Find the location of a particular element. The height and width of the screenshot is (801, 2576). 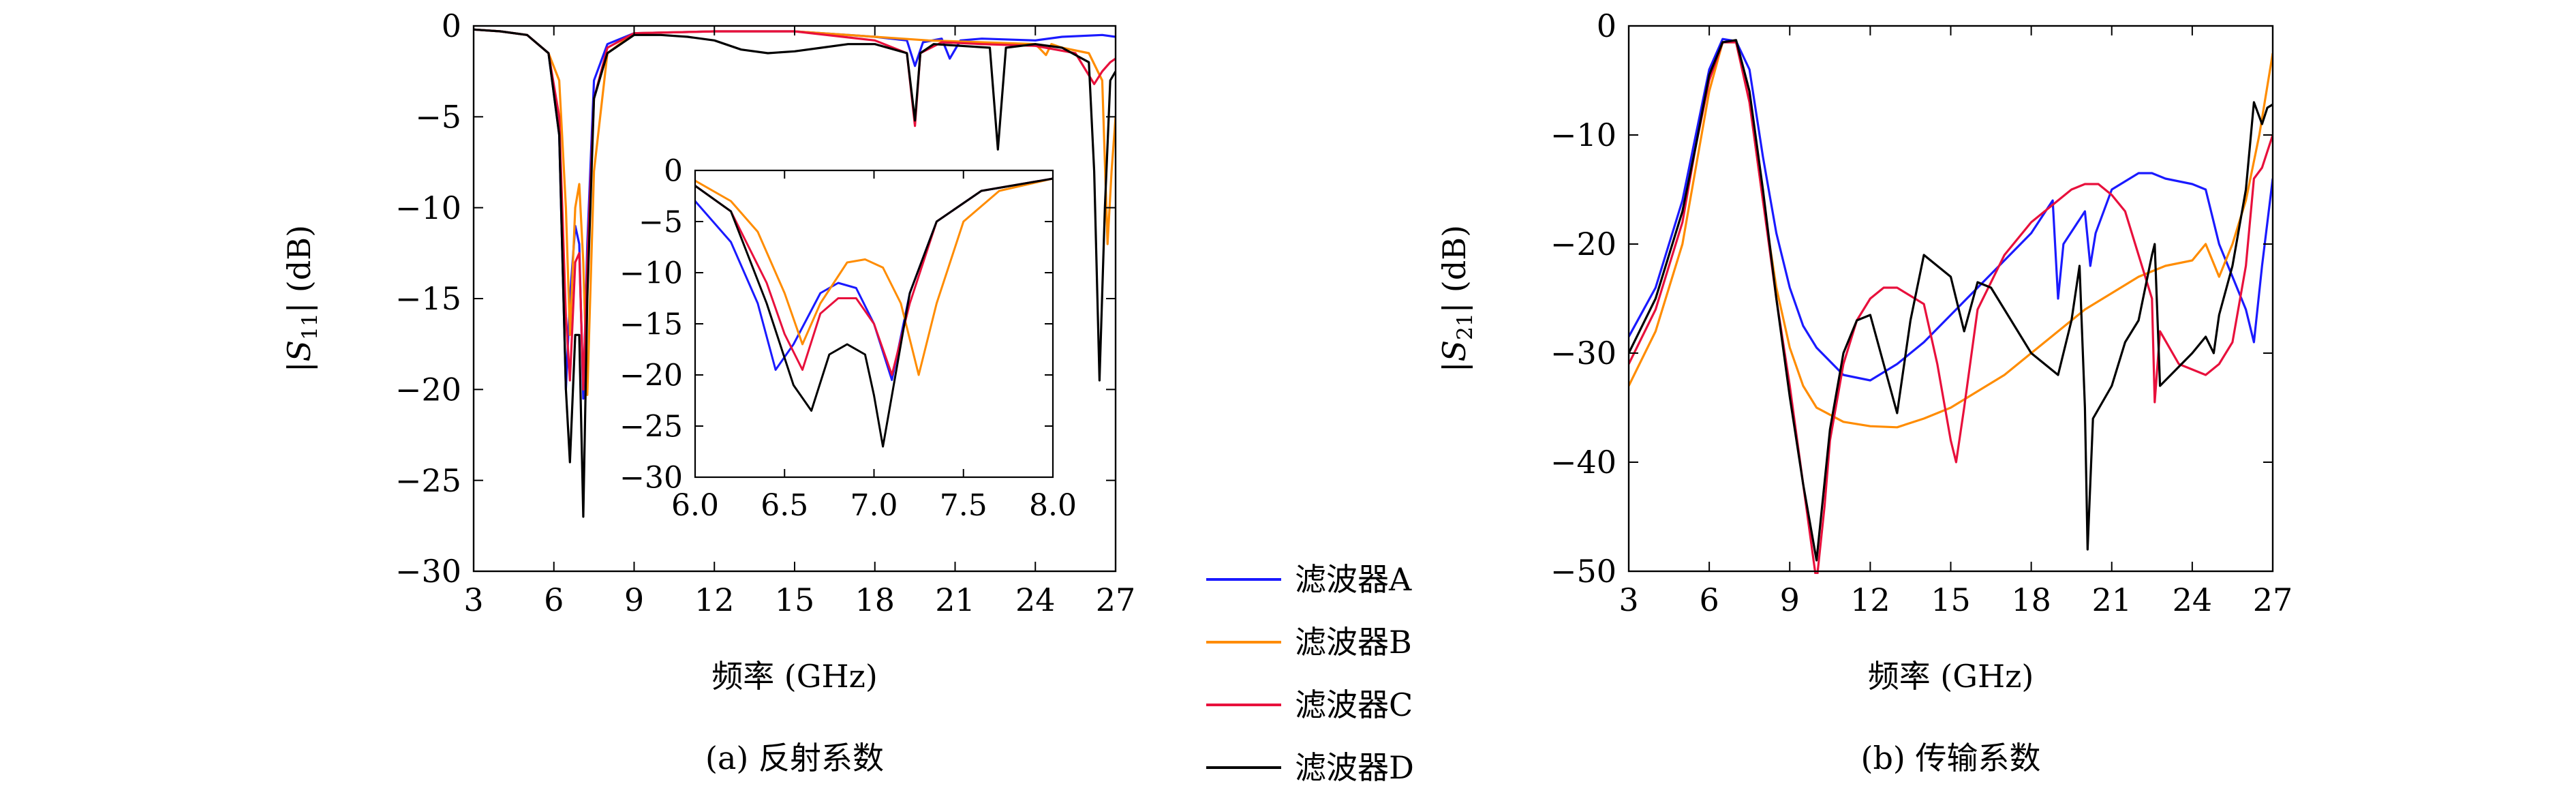

panel-a-x-tick-label: 27 is located at coordinates (1116, 599).